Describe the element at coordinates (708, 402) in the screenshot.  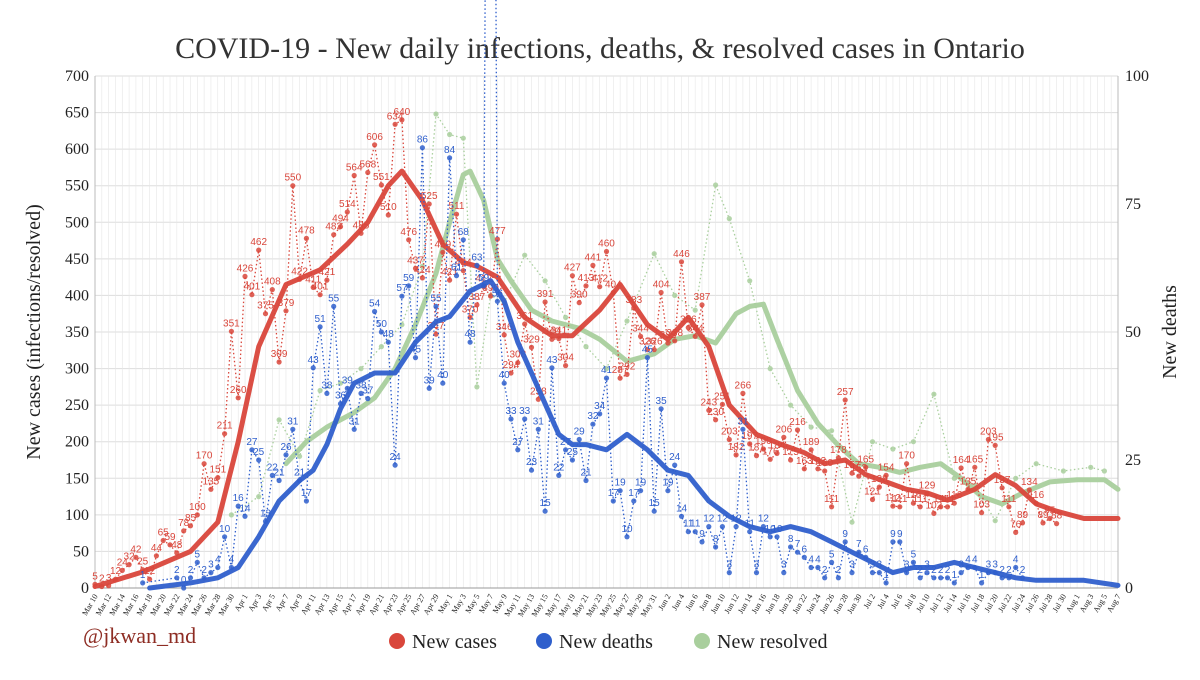
I see `new-cases-data-label: 243` at that location.